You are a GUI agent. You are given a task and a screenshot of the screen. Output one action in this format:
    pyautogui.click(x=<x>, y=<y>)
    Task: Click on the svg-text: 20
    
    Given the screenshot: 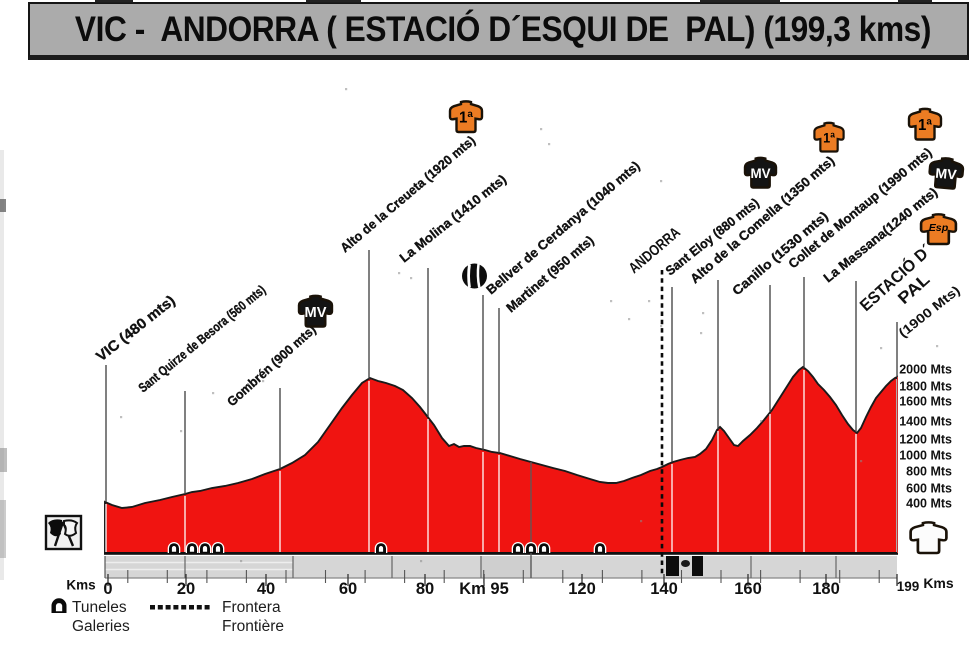 What is the action you would take?
    pyautogui.click(x=186, y=589)
    